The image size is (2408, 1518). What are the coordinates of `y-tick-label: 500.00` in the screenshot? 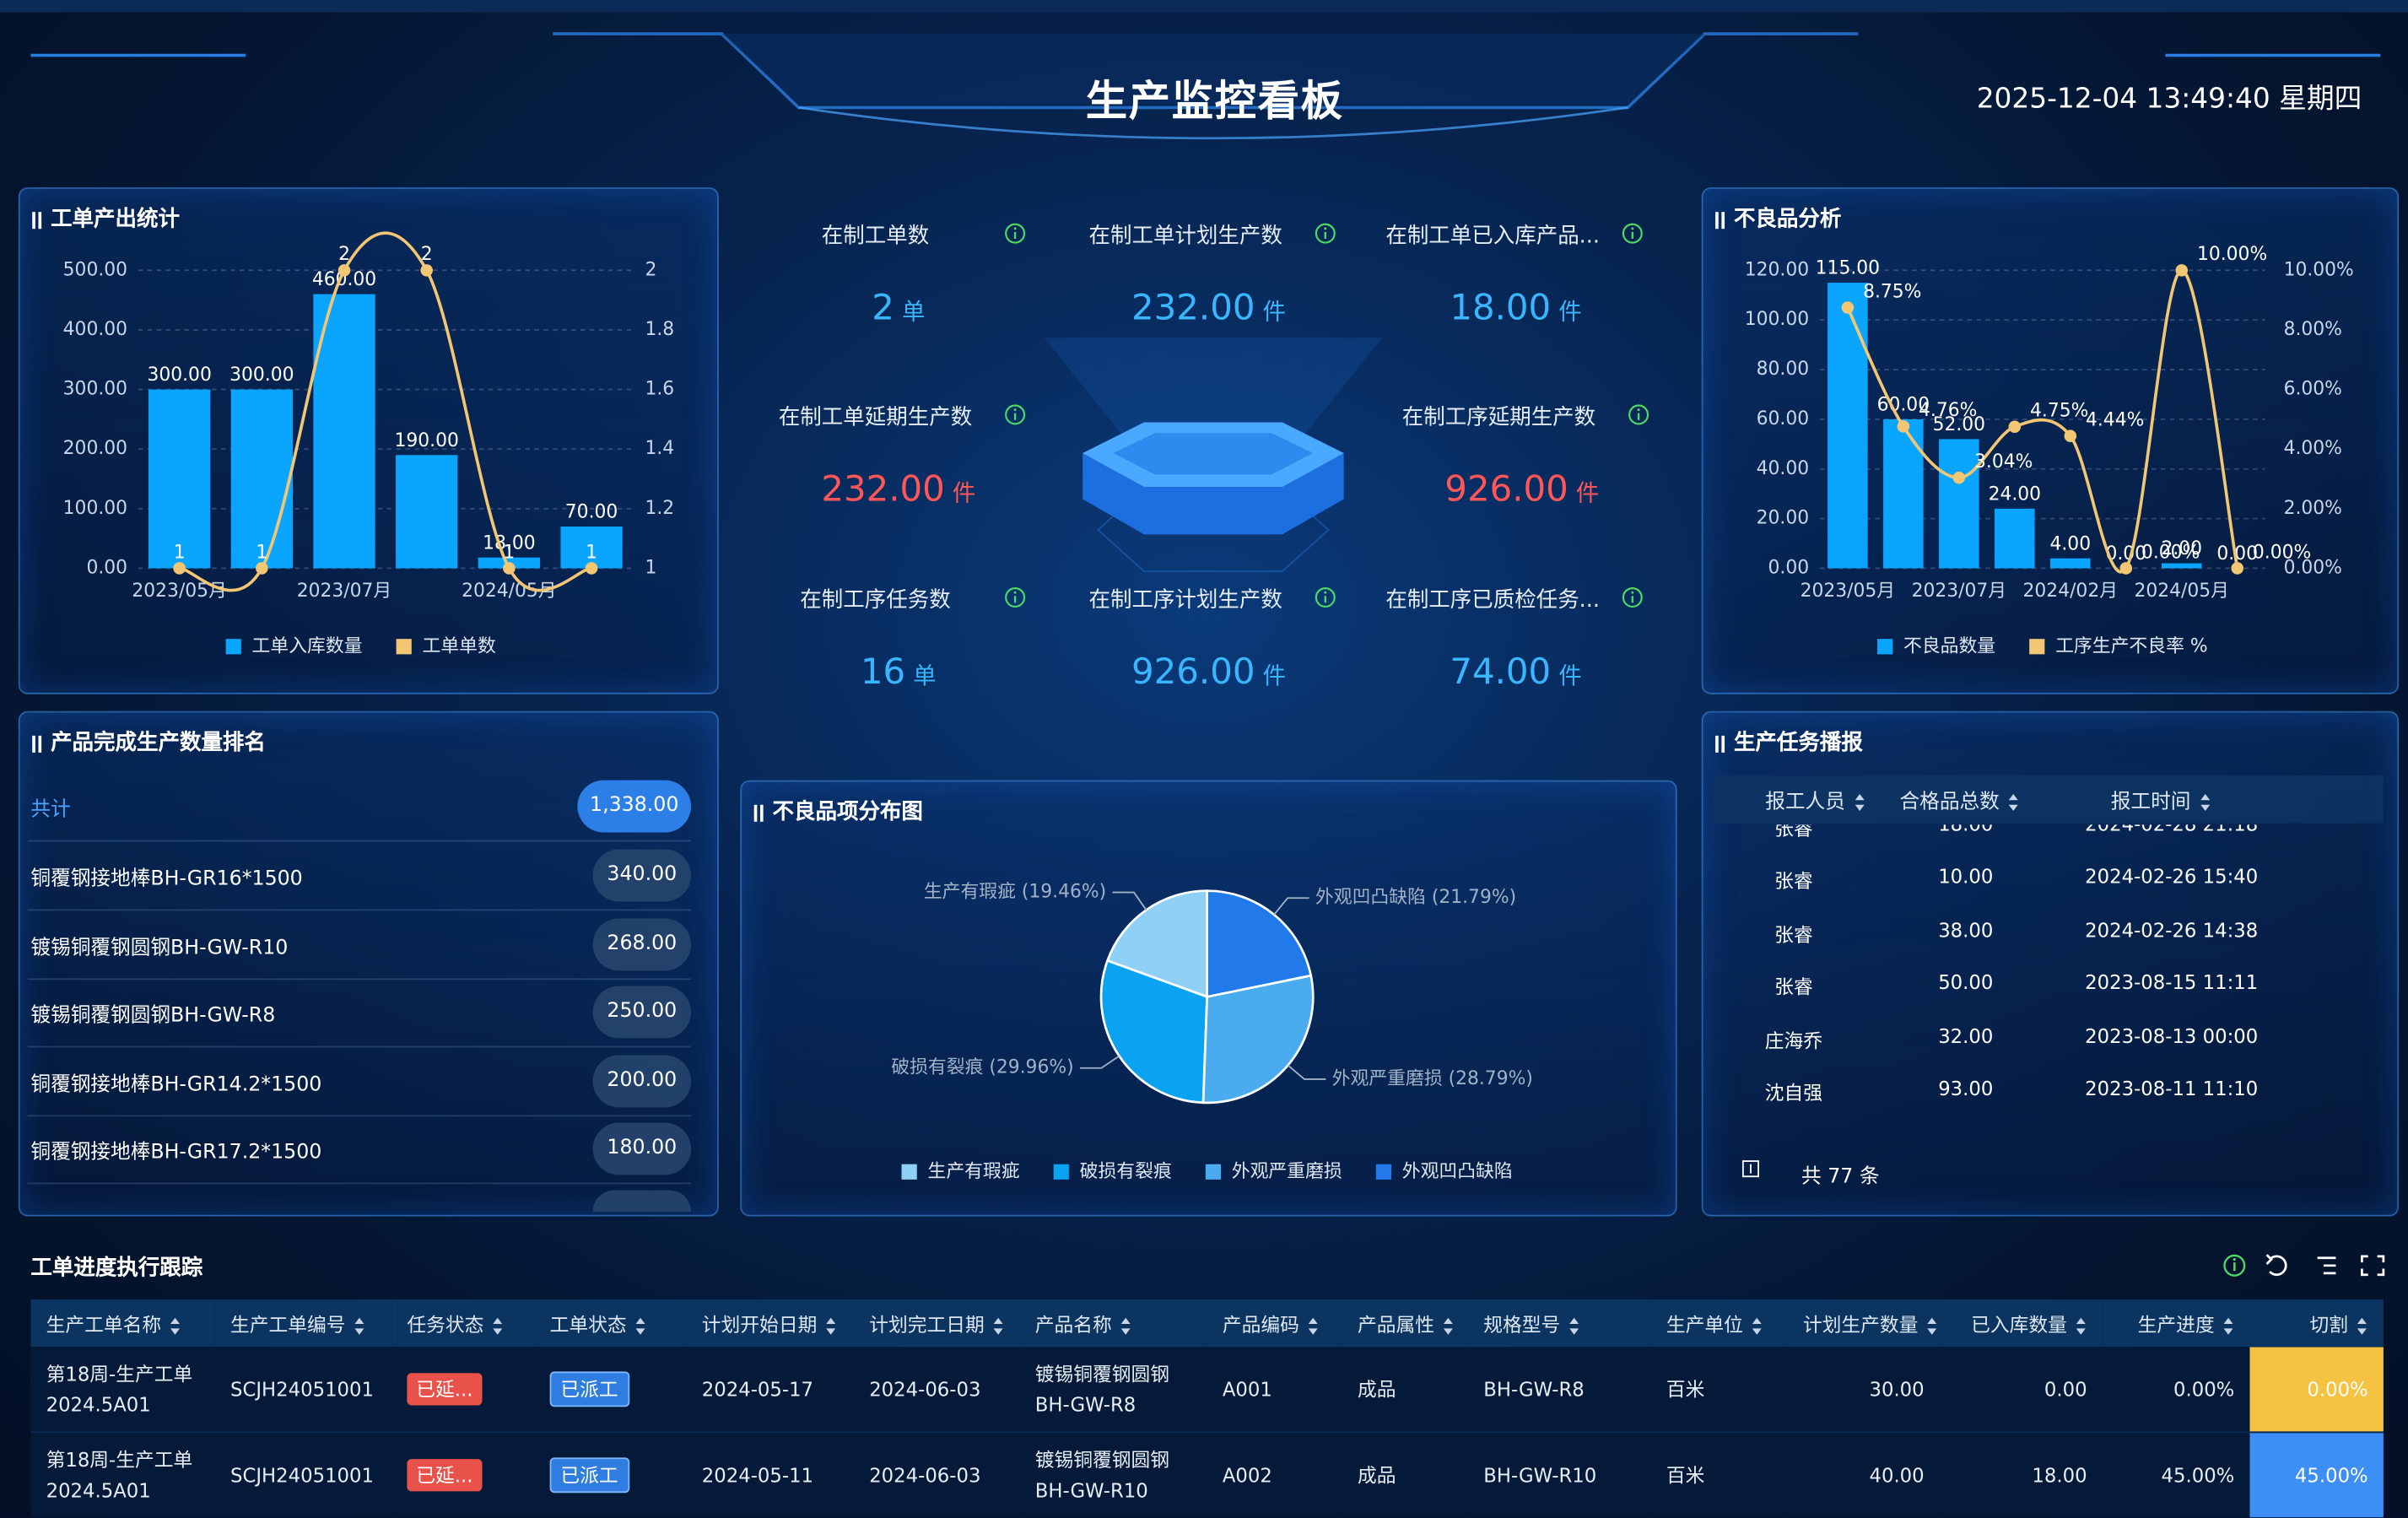 It's located at (95, 269).